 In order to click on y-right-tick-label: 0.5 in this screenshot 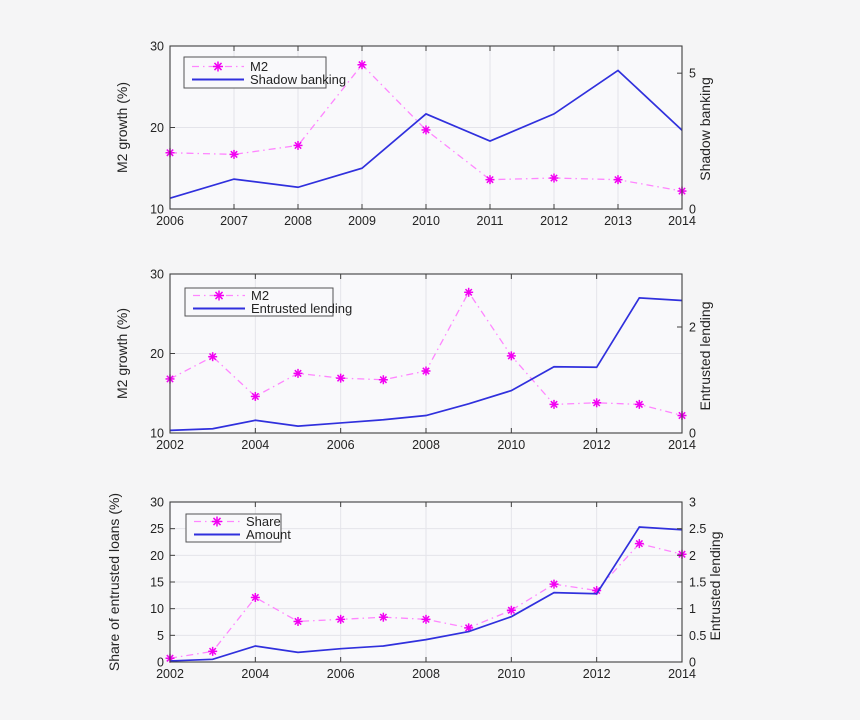, I will do `click(697, 636)`.